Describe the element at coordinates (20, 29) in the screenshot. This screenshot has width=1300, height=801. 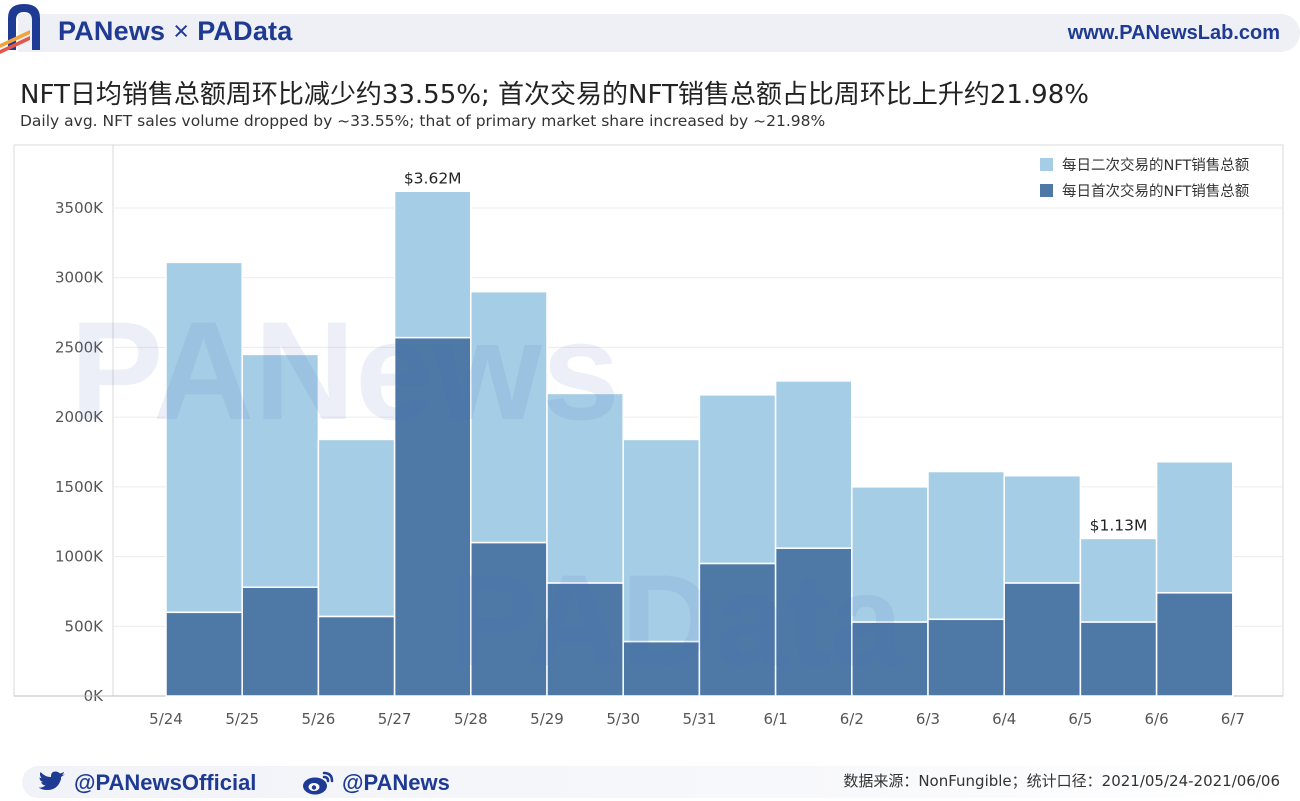
I see `panews-logo-icon` at that location.